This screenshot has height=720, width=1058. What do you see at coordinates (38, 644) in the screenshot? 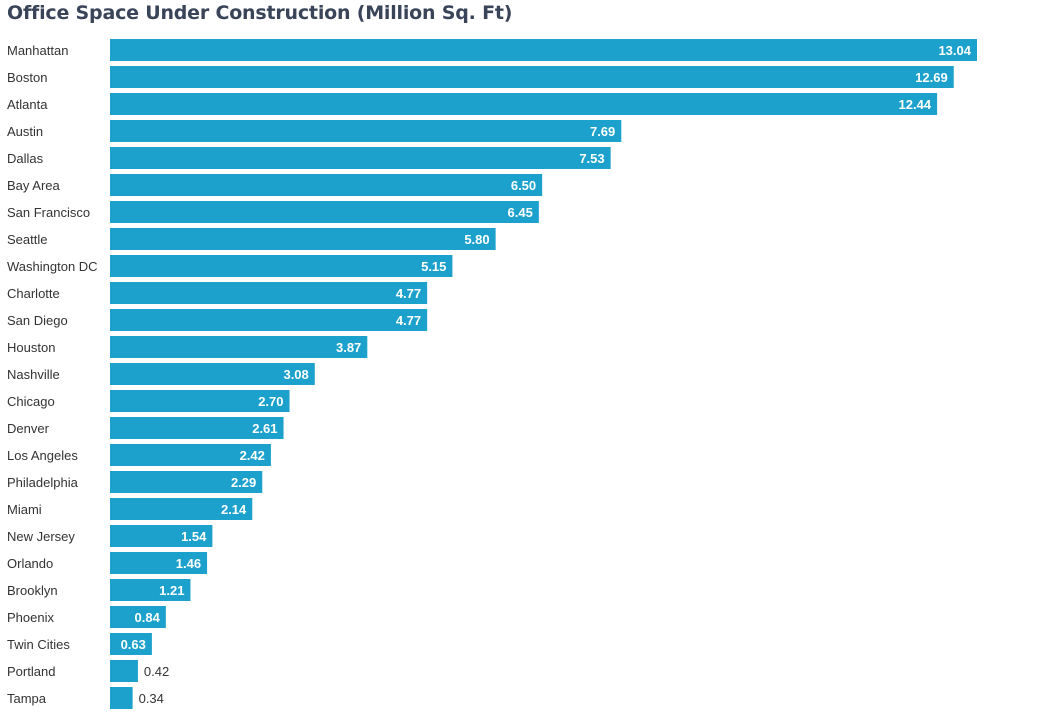
I see `category-label: Twin Cities` at bounding box center [38, 644].